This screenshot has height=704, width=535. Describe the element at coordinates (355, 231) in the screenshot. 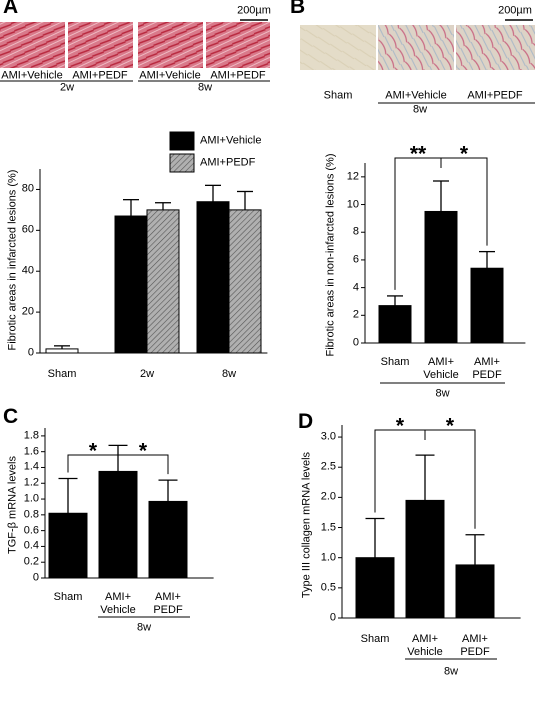

I see `y-tick-label: 8` at that location.